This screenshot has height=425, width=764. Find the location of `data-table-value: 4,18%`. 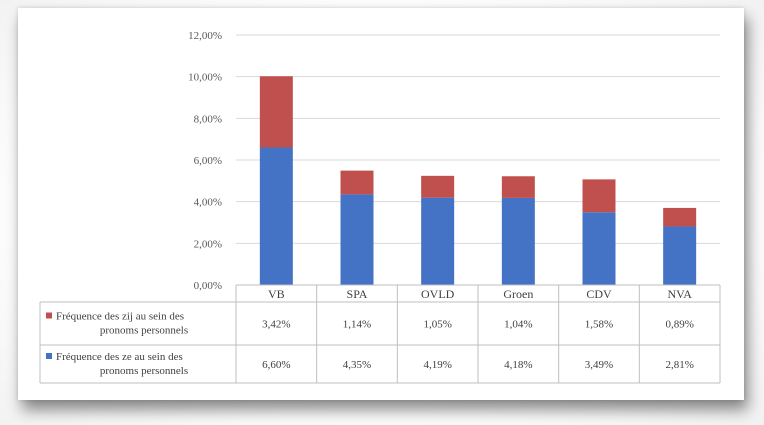

data-table-value: 4,18% is located at coordinates (518, 365).